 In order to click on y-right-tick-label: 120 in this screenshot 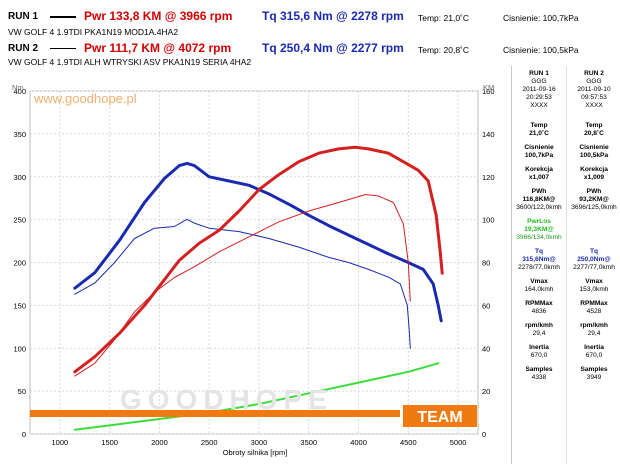, I will do `click(488, 177)`.